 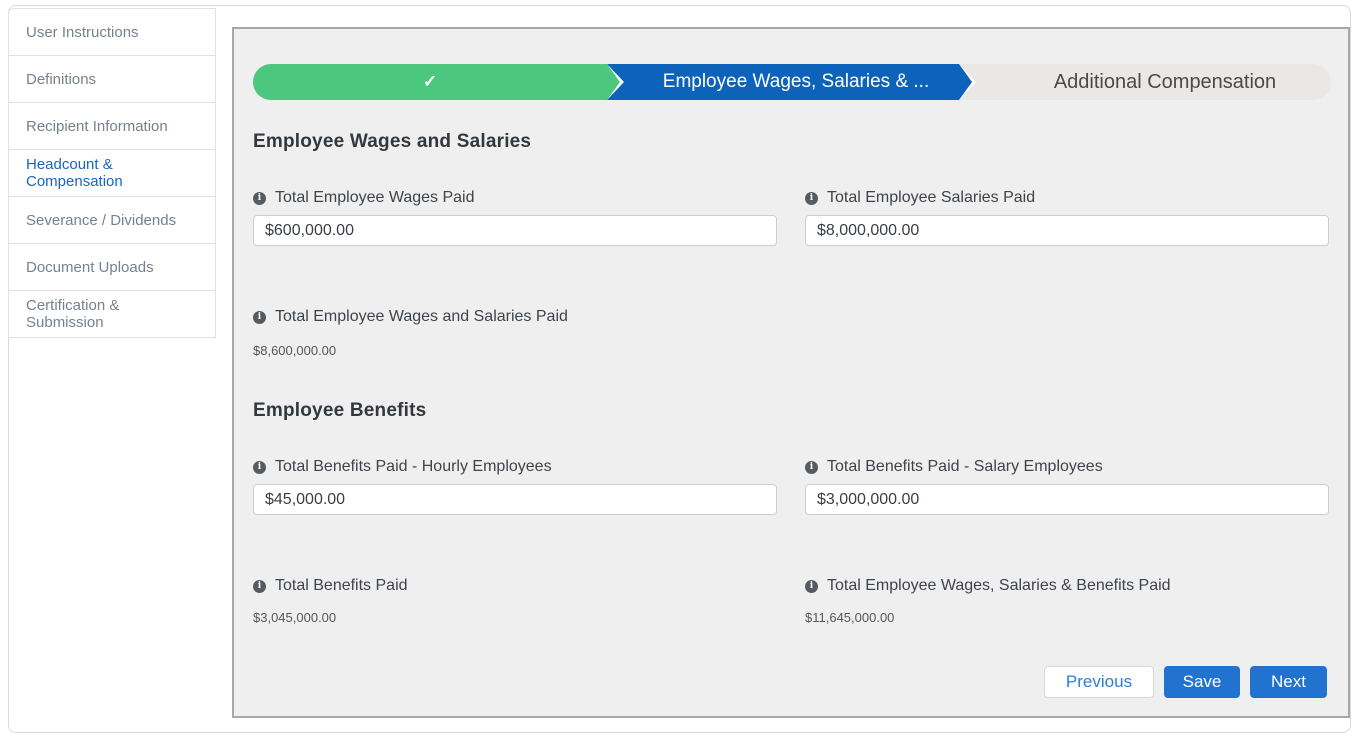 I want to click on total-wages-input, so click(x=515, y=230).